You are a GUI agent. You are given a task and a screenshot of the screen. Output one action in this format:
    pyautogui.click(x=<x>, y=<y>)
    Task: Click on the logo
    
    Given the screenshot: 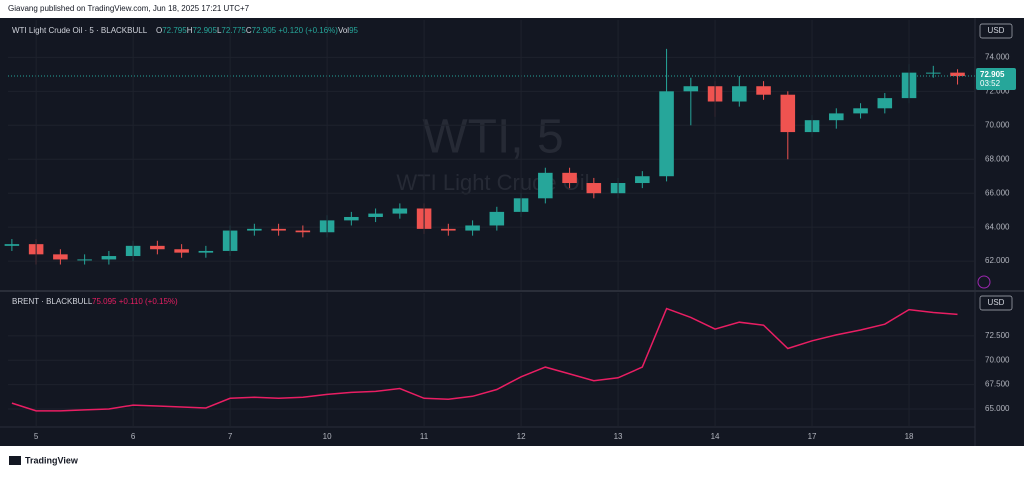 What is the action you would take?
    pyautogui.click(x=15, y=460)
    